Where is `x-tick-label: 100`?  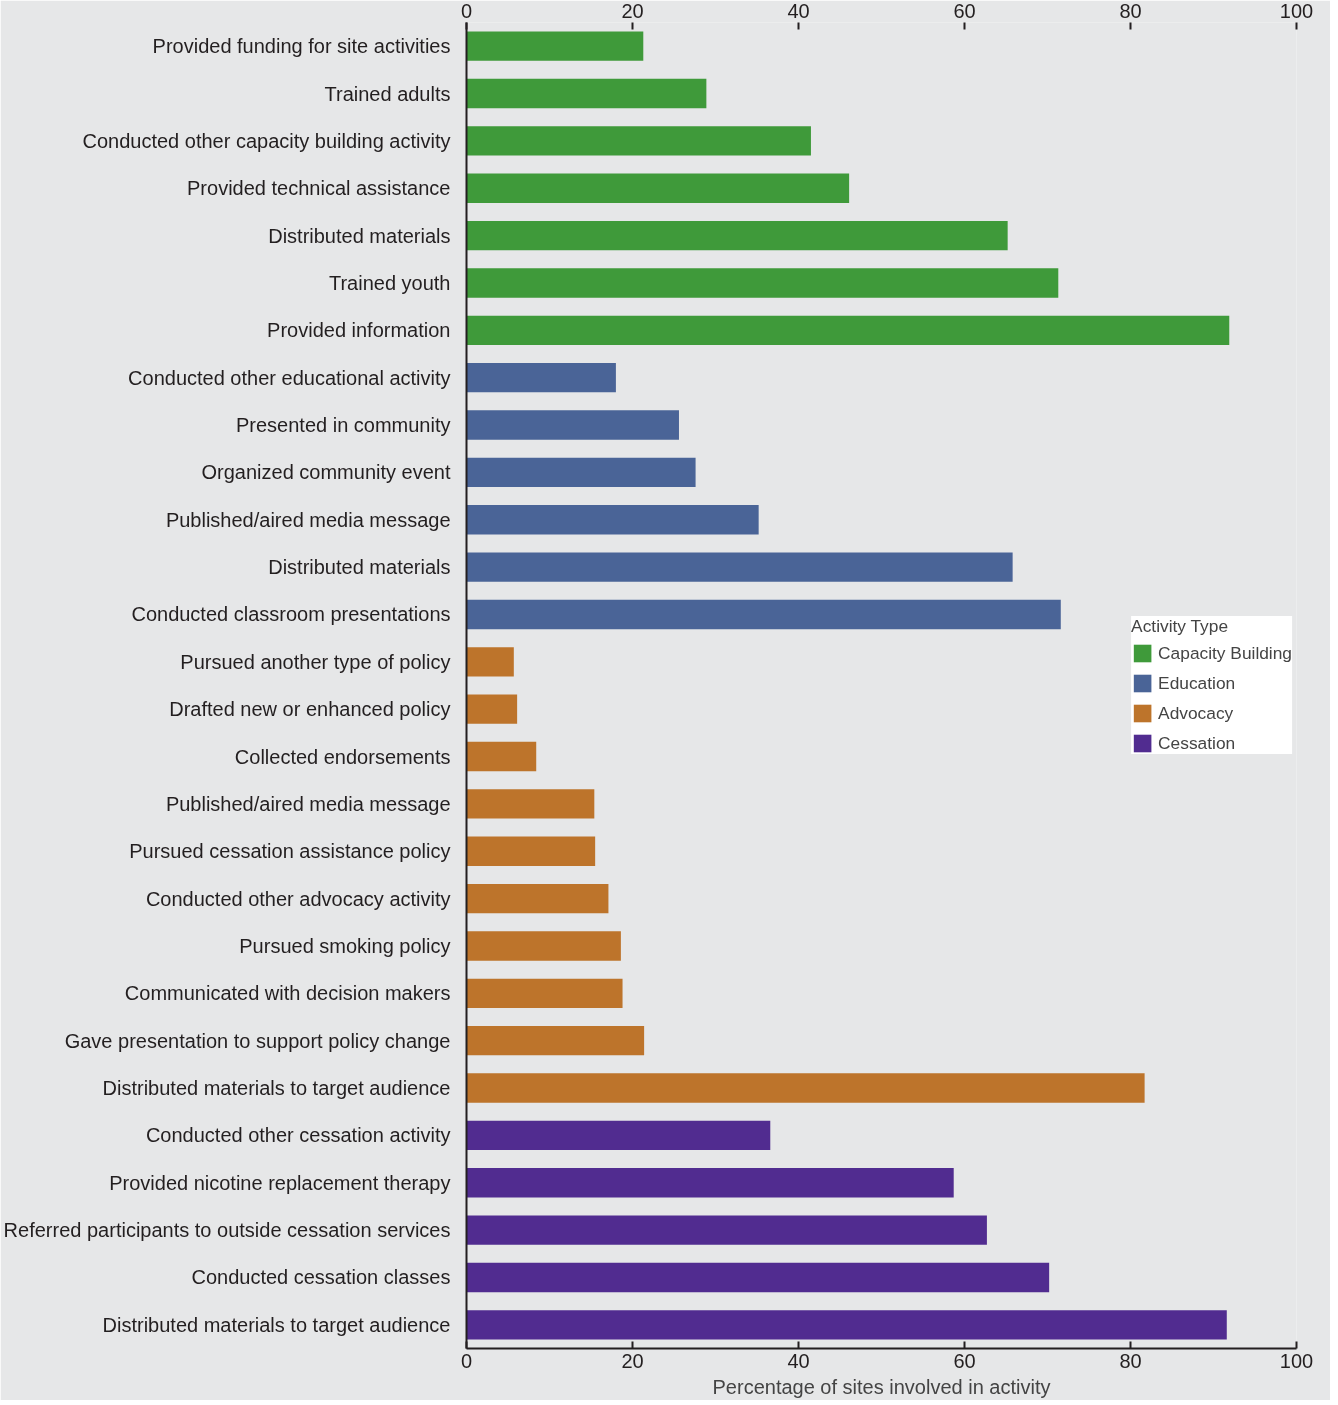
x-tick-label: 100 is located at coordinates (1296, 11).